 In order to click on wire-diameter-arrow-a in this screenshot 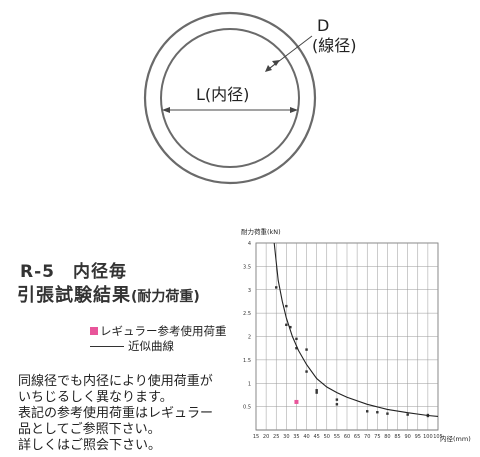, I will do `click(268, 68)`.